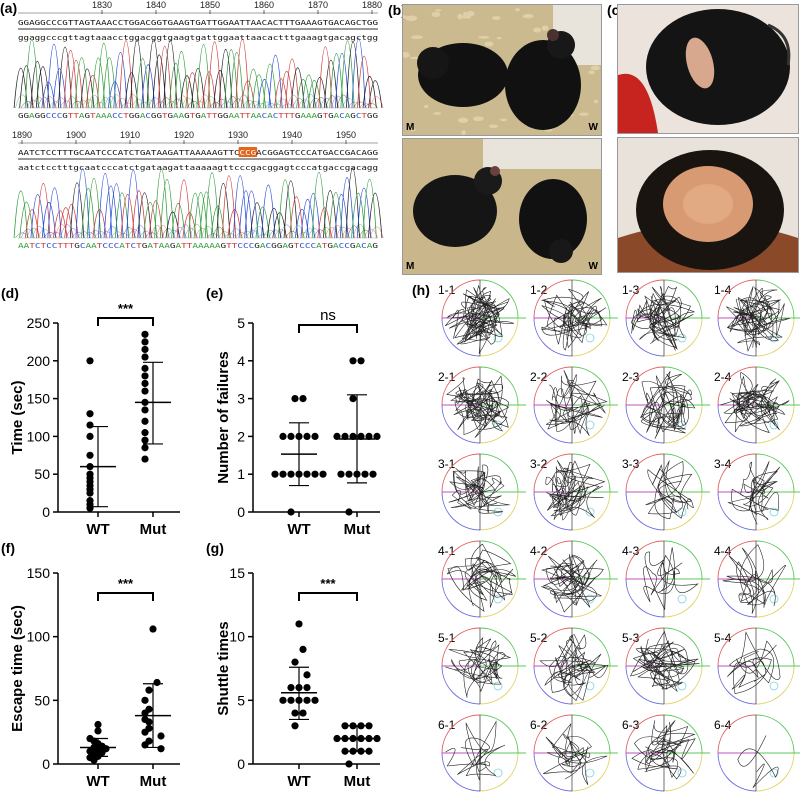 Image resolution: width=800 pixels, height=805 pixels. Describe the element at coordinates (39, 436) in the screenshot. I see `y-tick-label: 100` at that location.